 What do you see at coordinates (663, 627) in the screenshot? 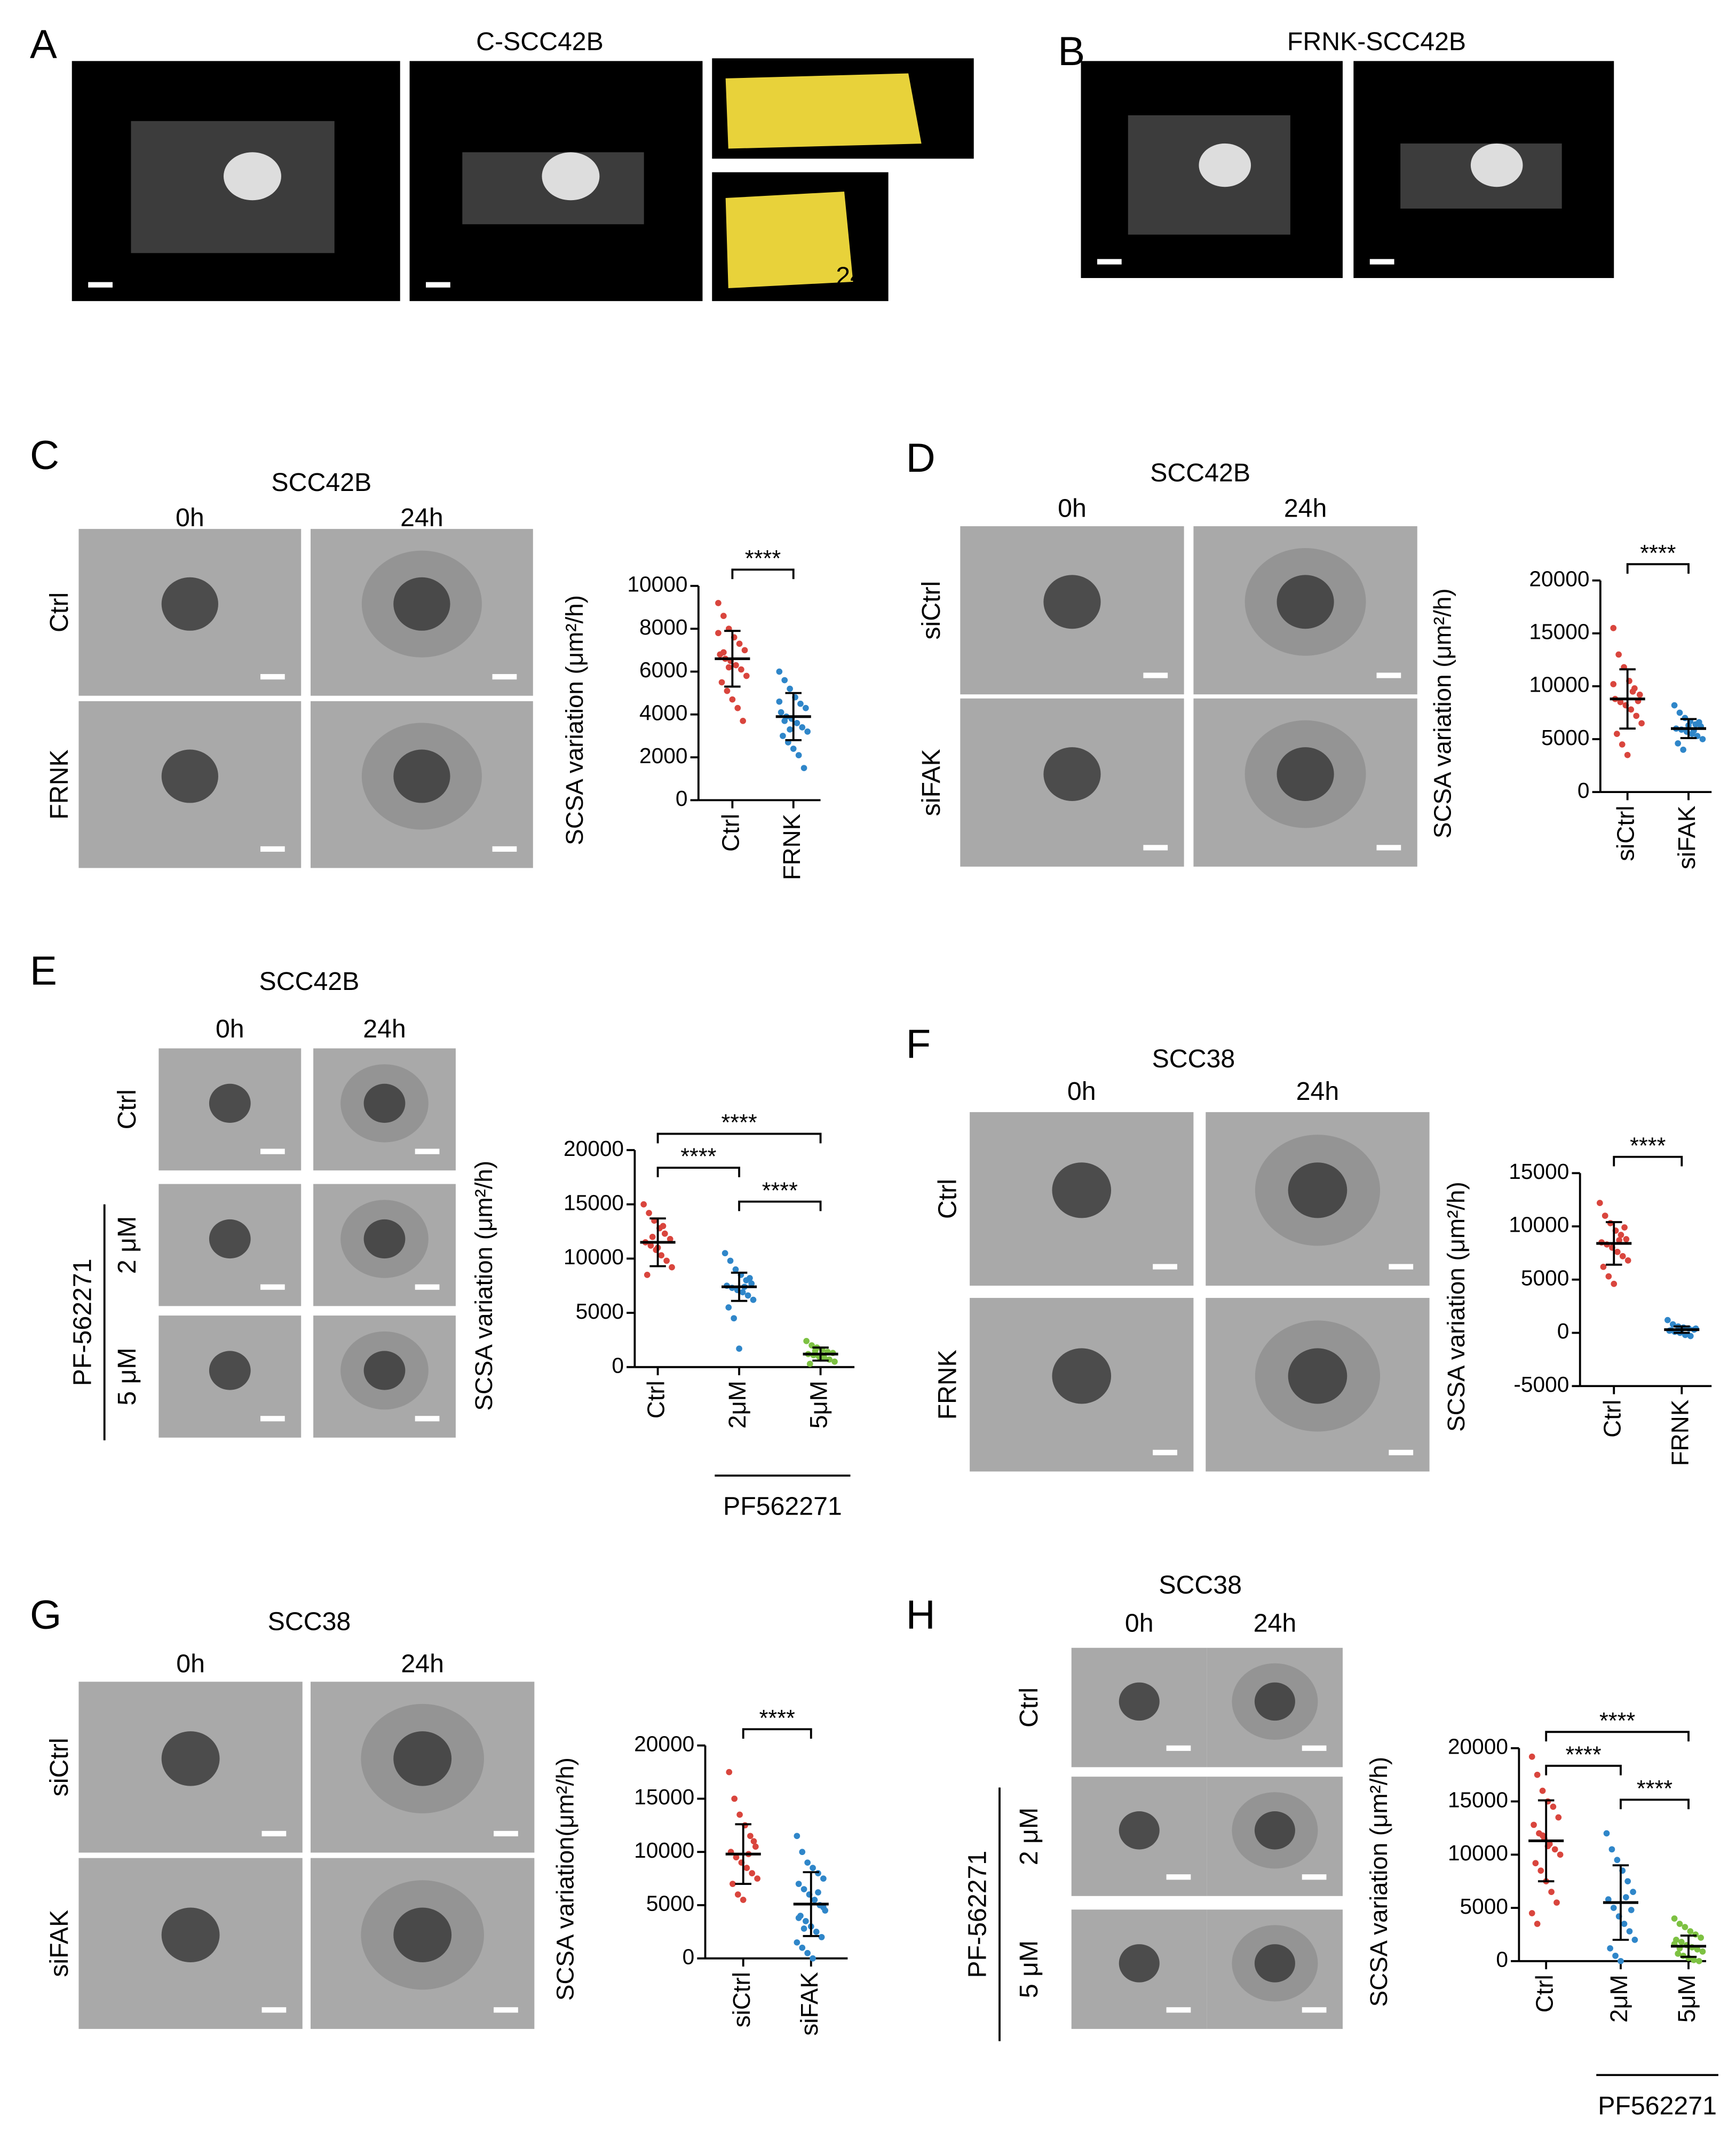
I see `y-tick-label: 8000` at bounding box center [663, 627].